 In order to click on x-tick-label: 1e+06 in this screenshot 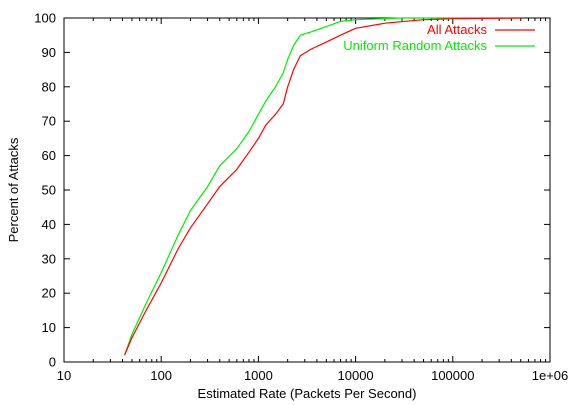, I will do `click(550, 375)`.